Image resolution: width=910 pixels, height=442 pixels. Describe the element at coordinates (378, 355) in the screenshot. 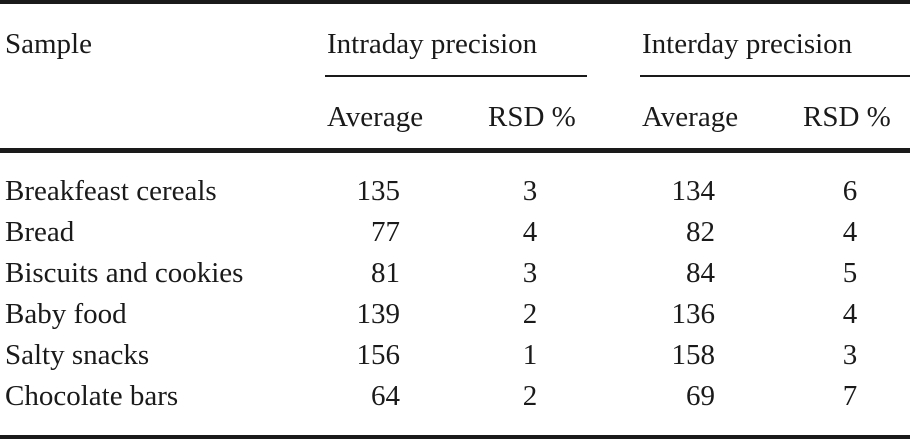

I see `table-row-intraday-average: 156` at that location.